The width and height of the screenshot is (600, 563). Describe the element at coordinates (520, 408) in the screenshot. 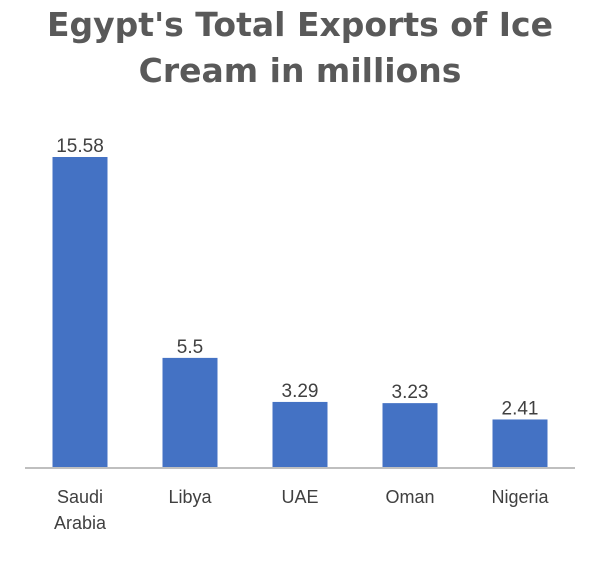

I see `data-label: 2.41` at that location.